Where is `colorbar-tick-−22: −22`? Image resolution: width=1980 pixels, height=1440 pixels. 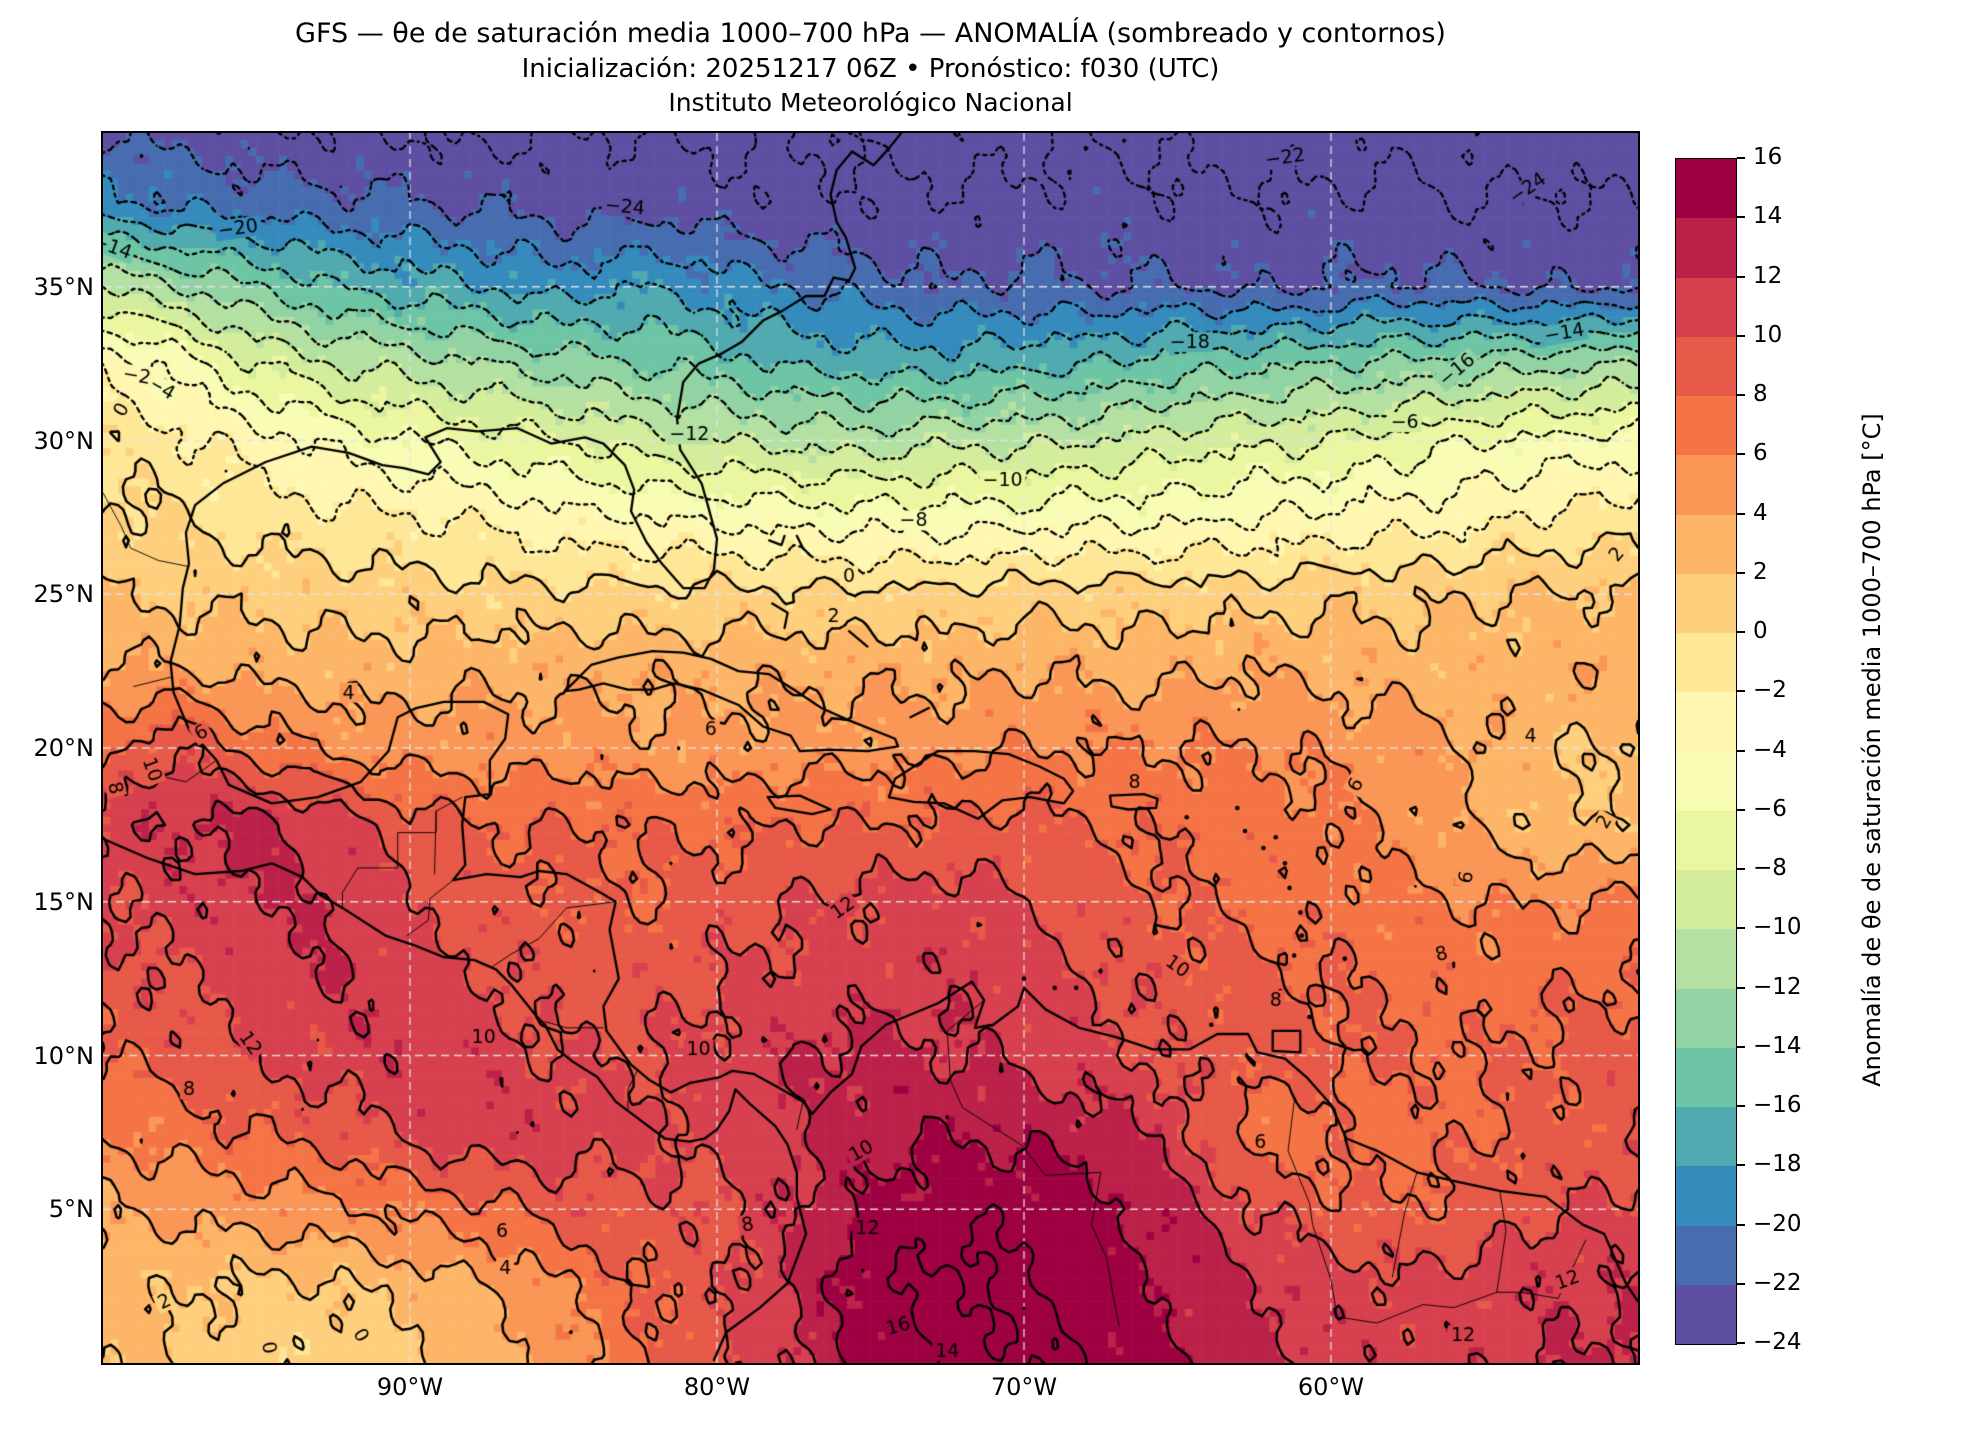
colorbar-tick-−22: −22 is located at coordinates (1777, 1282).